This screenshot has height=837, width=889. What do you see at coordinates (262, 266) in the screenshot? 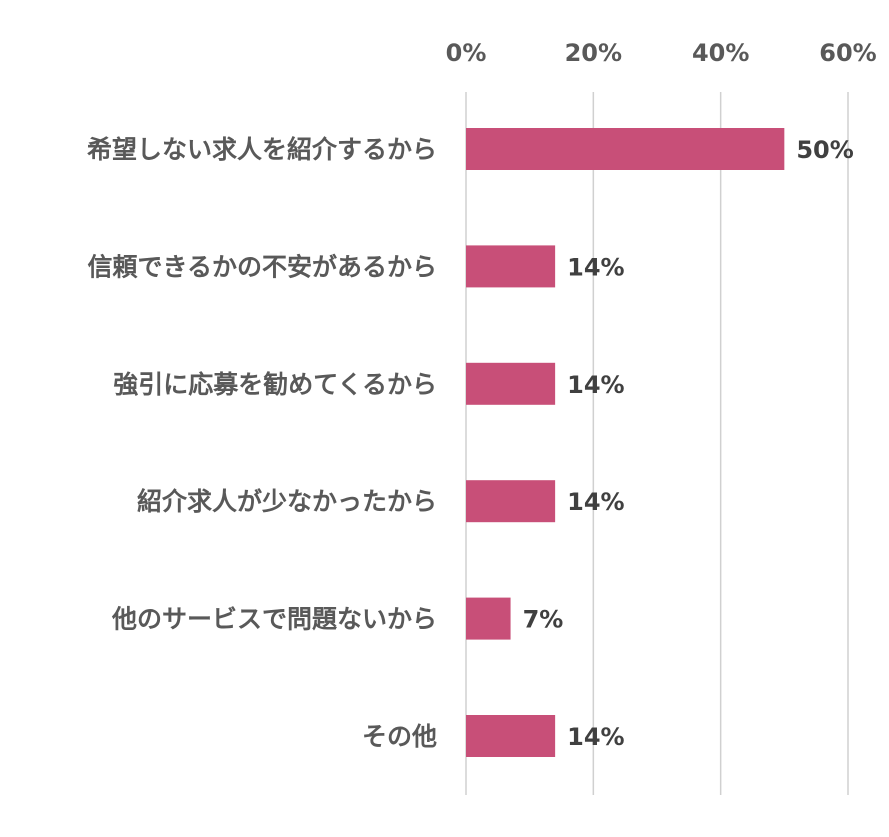
I see `category-label: 信頼できるかの不安があるから` at bounding box center [262, 266].